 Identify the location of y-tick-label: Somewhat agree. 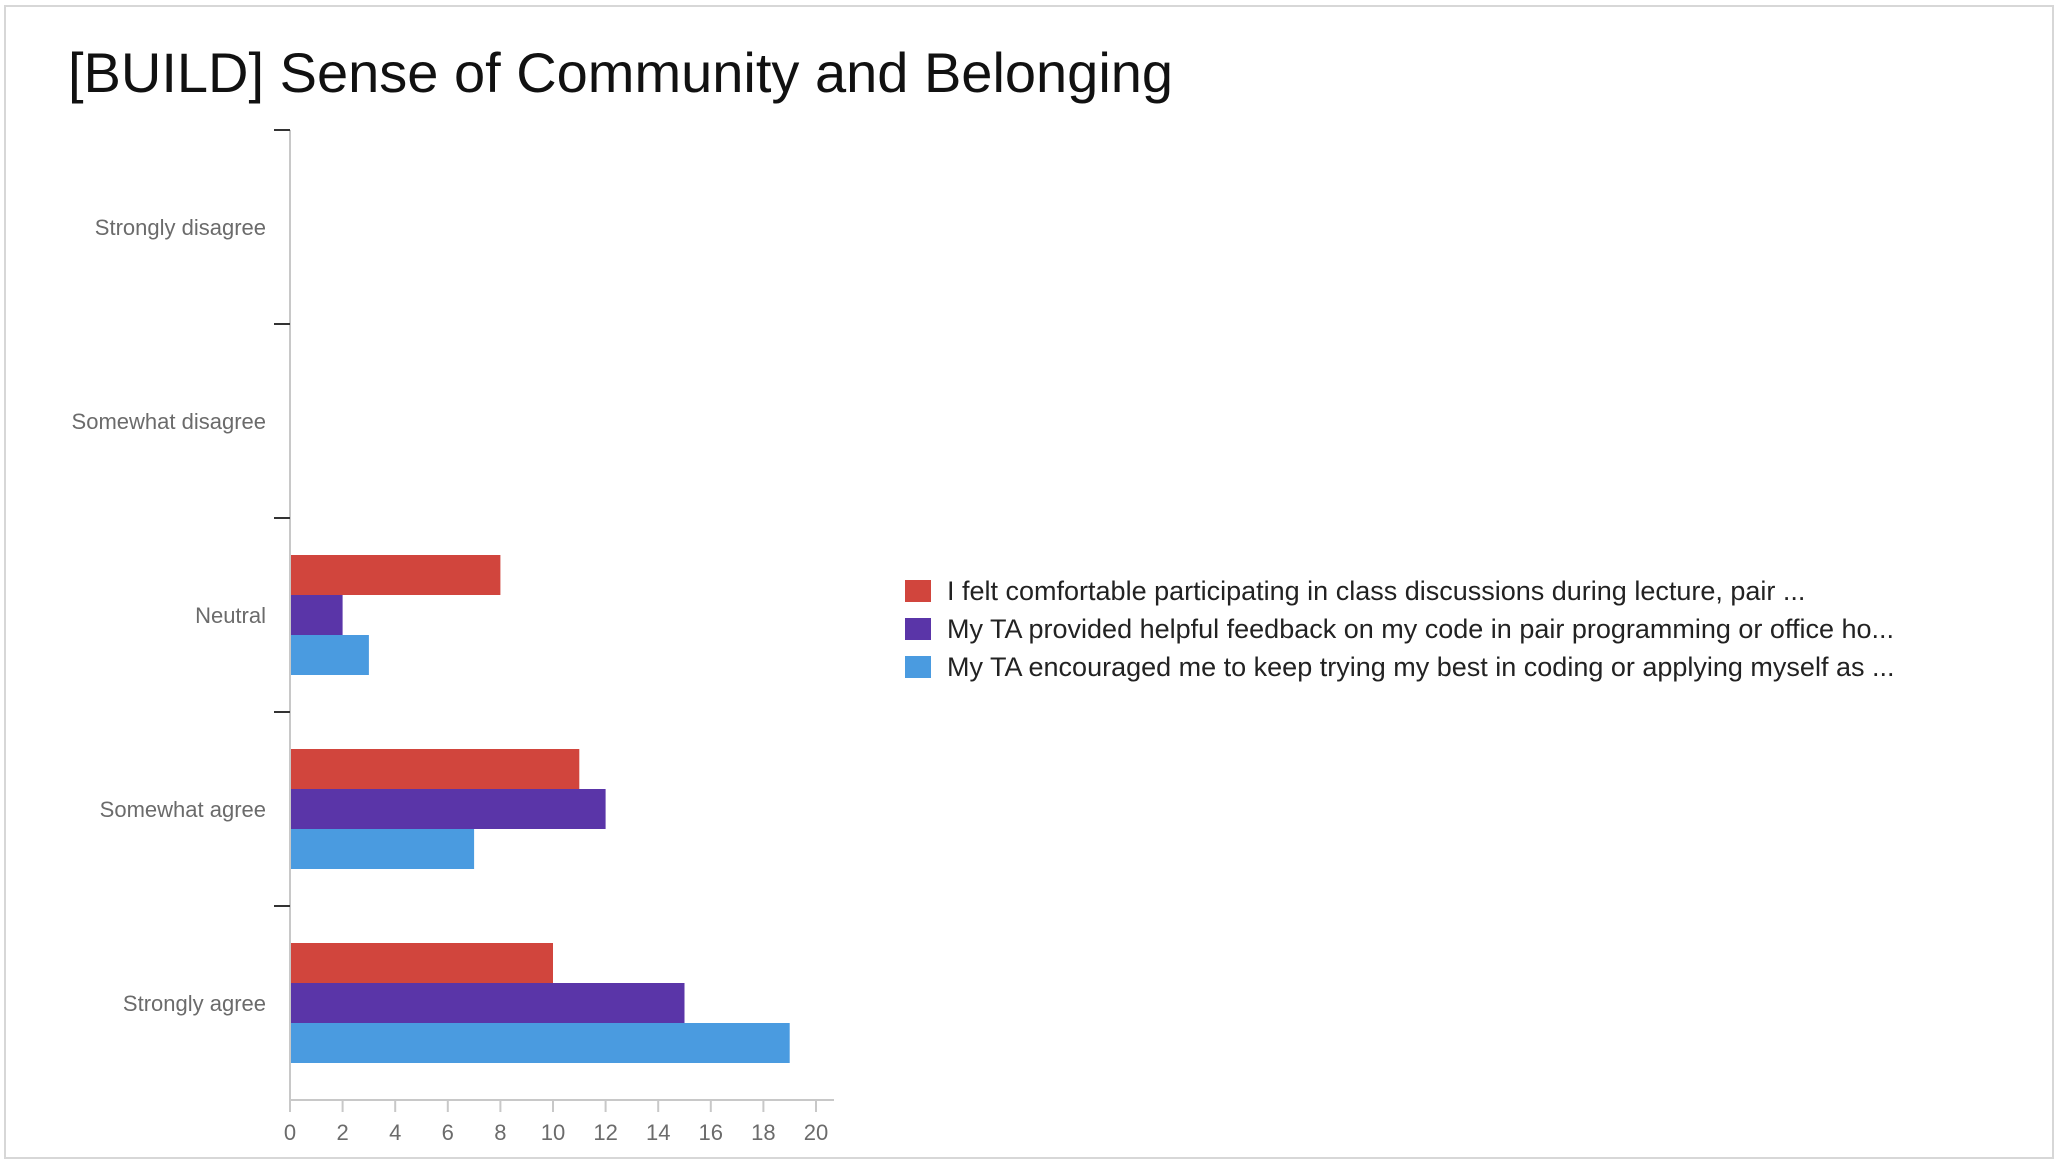
(183, 809).